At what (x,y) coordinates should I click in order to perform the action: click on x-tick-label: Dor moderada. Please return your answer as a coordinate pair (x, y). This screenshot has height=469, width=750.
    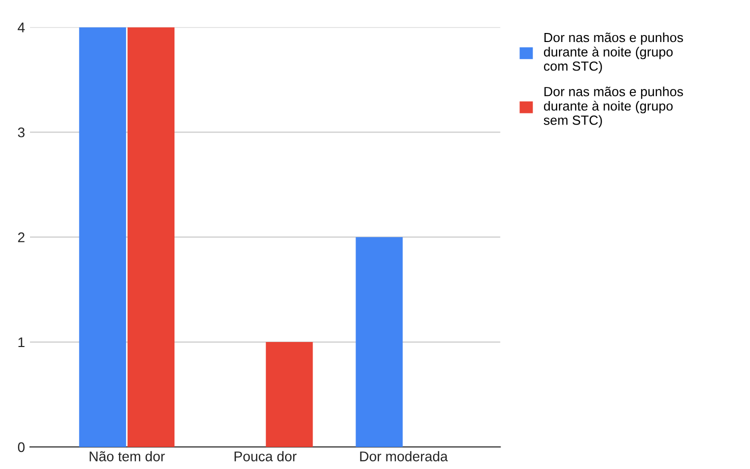
    Looking at the image, I should click on (404, 456).